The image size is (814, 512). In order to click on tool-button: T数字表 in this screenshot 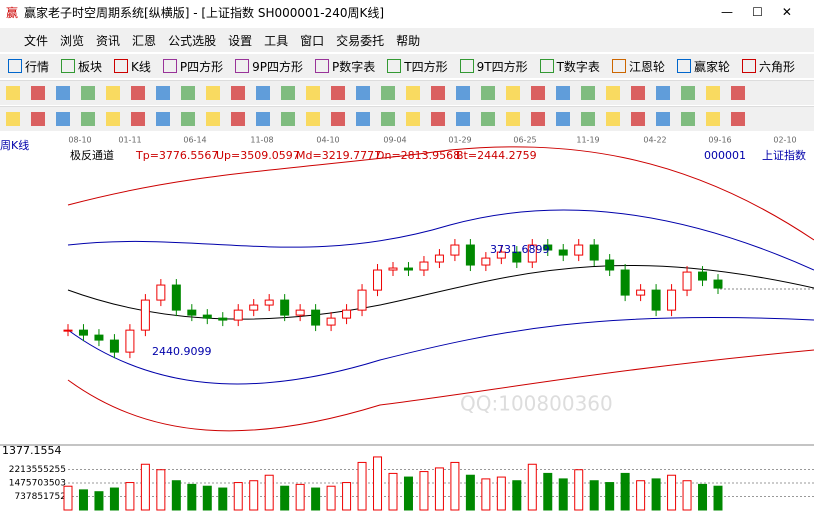, I will do `click(578, 66)`.